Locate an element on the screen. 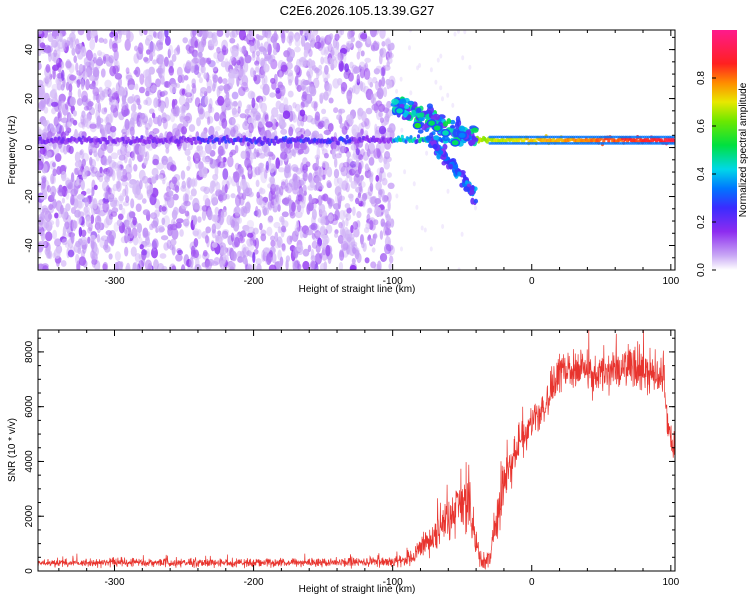 The image size is (750, 605). colorbar-tick-label: 0.2 is located at coordinates (701, 222).